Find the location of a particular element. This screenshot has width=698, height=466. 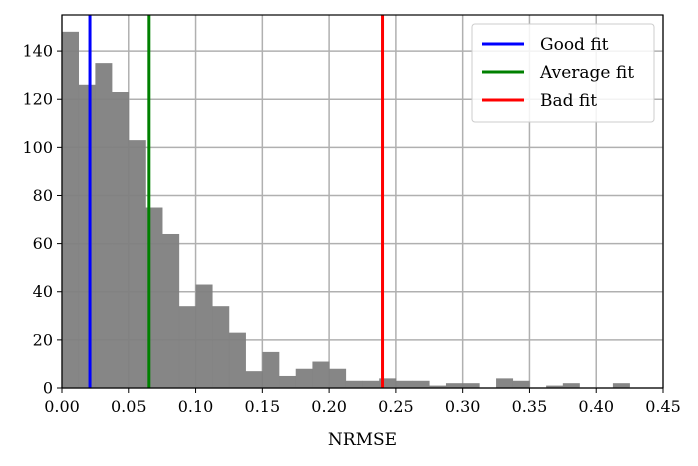

y-tick-label: 40 is located at coordinates (43, 291).